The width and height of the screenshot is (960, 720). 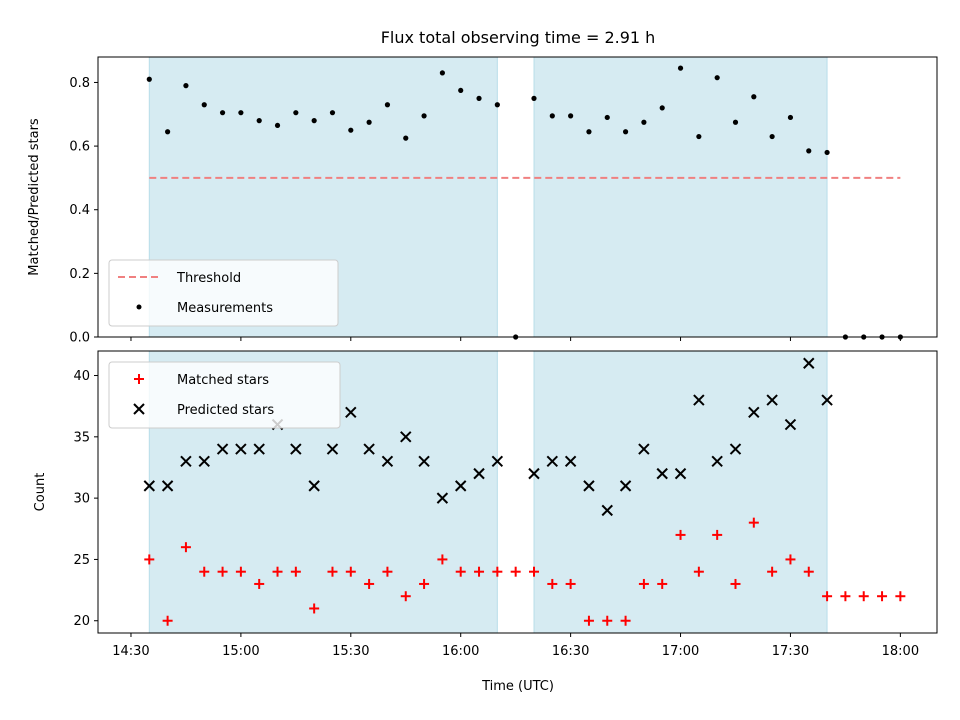 What do you see at coordinates (515, 339) in the screenshot?
I see `top-x-ticks` at bounding box center [515, 339].